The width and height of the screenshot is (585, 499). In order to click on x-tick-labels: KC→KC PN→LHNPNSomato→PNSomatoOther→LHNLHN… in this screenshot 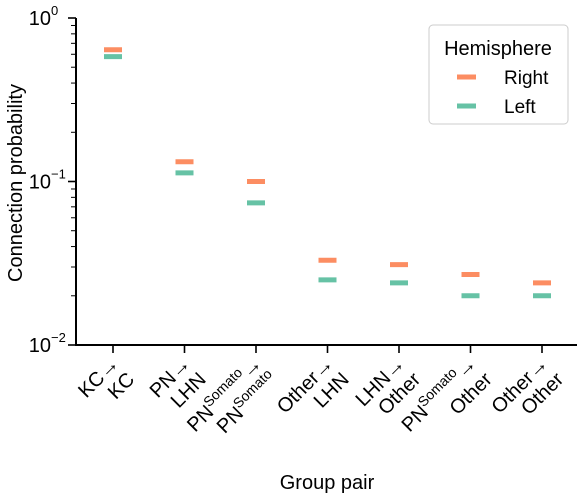, I will do `click(321, 395)`.